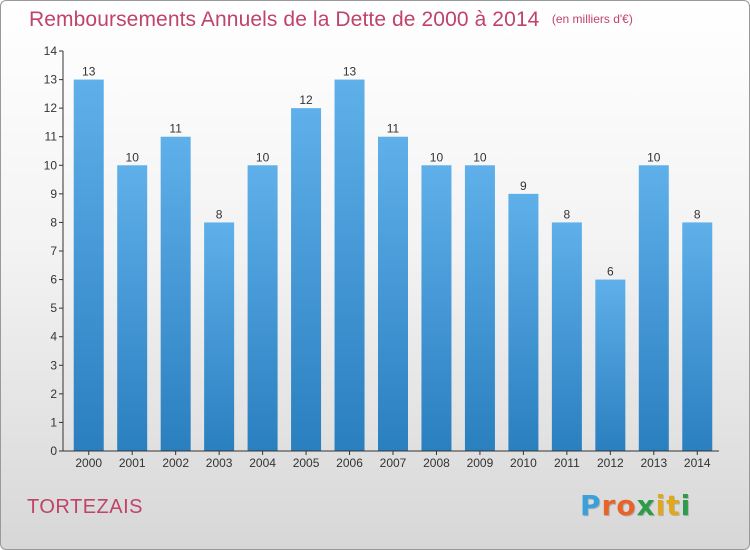 The image size is (750, 550). What do you see at coordinates (88, 463) in the screenshot?
I see `x-tick-label: 2000` at bounding box center [88, 463].